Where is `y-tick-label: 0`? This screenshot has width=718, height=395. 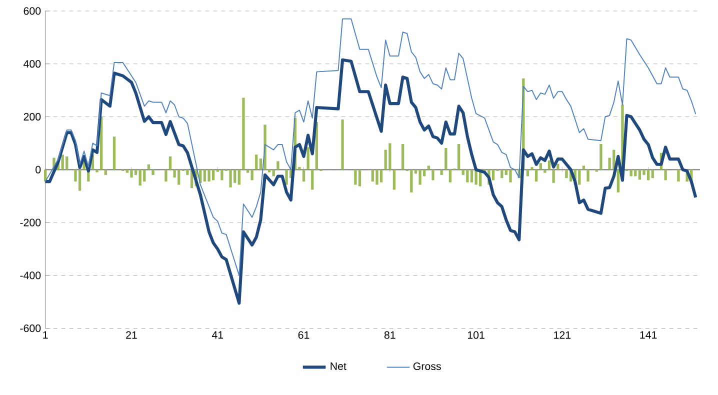 y-tick-label: 0 is located at coordinates (38, 170).